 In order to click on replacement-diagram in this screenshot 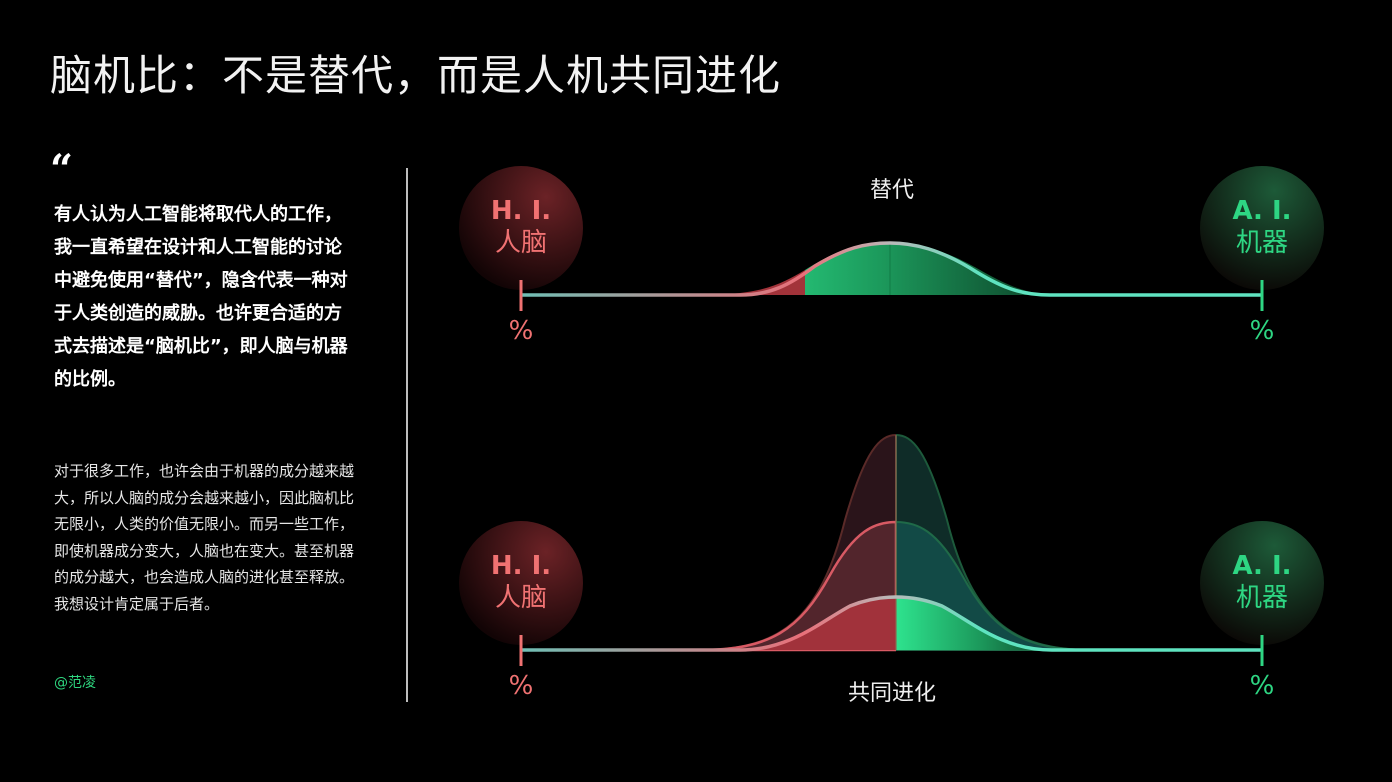, I will do `click(891, 238)`.